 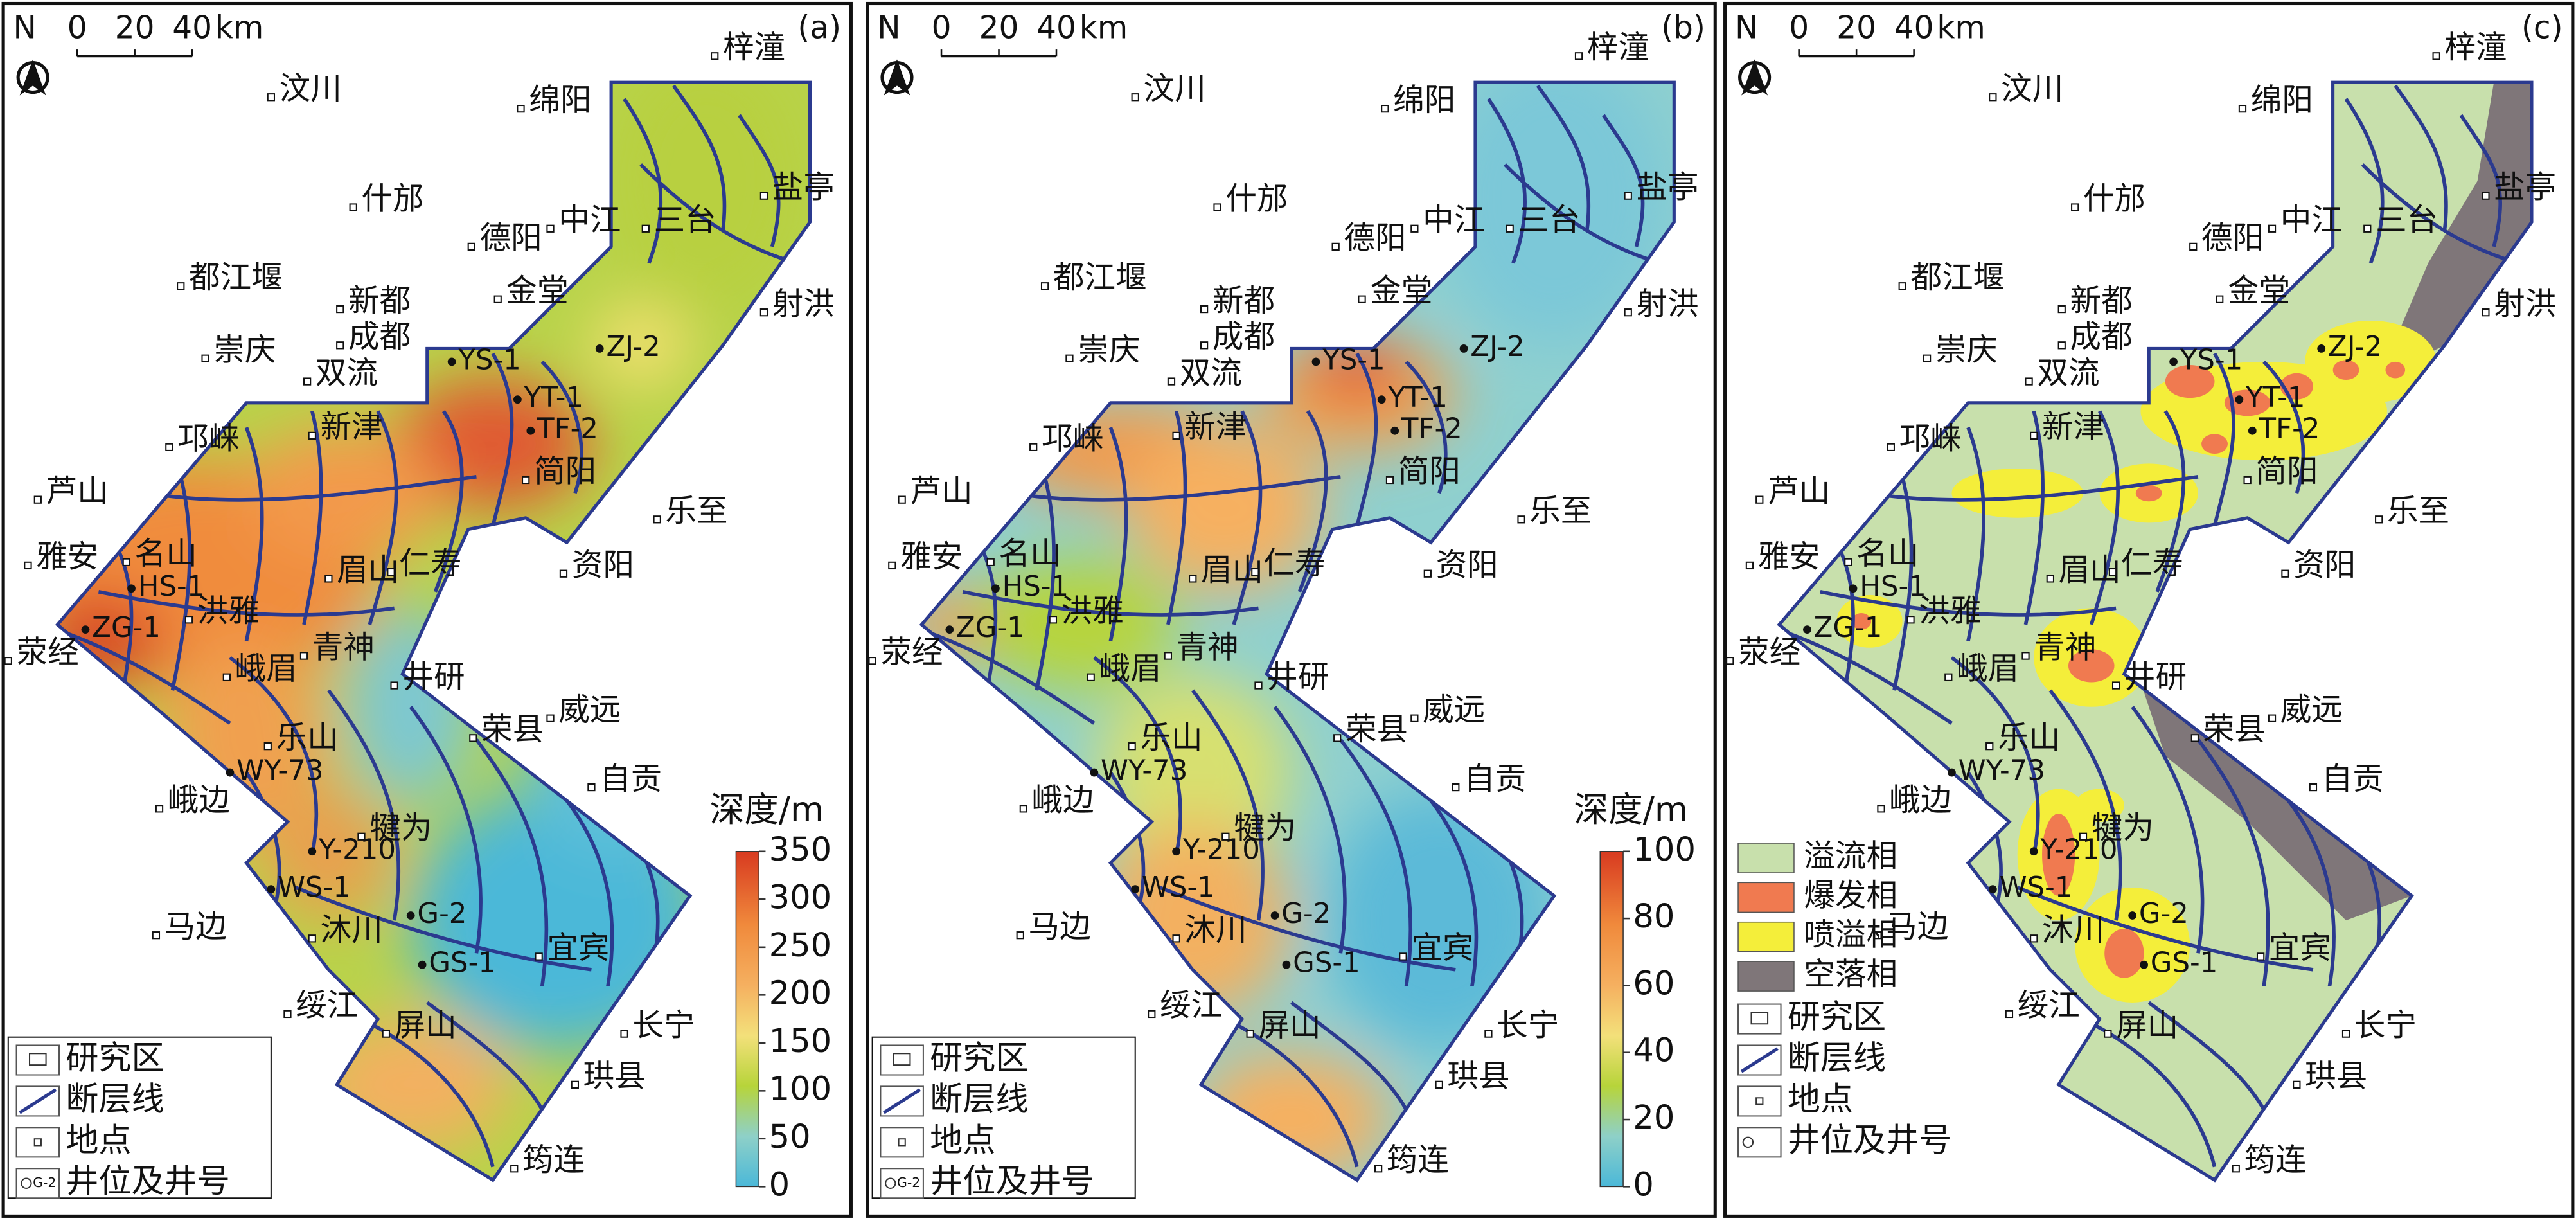 What do you see at coordinates (1654, 1118) in the screenshot?
I see `colorbar-label: 20` at bounding box center [1654, 1118].